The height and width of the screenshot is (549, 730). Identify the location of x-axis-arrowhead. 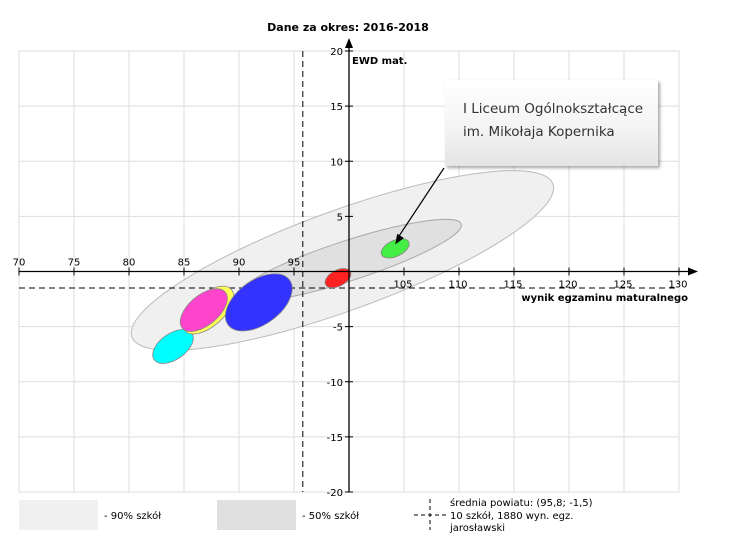
(693, 271).